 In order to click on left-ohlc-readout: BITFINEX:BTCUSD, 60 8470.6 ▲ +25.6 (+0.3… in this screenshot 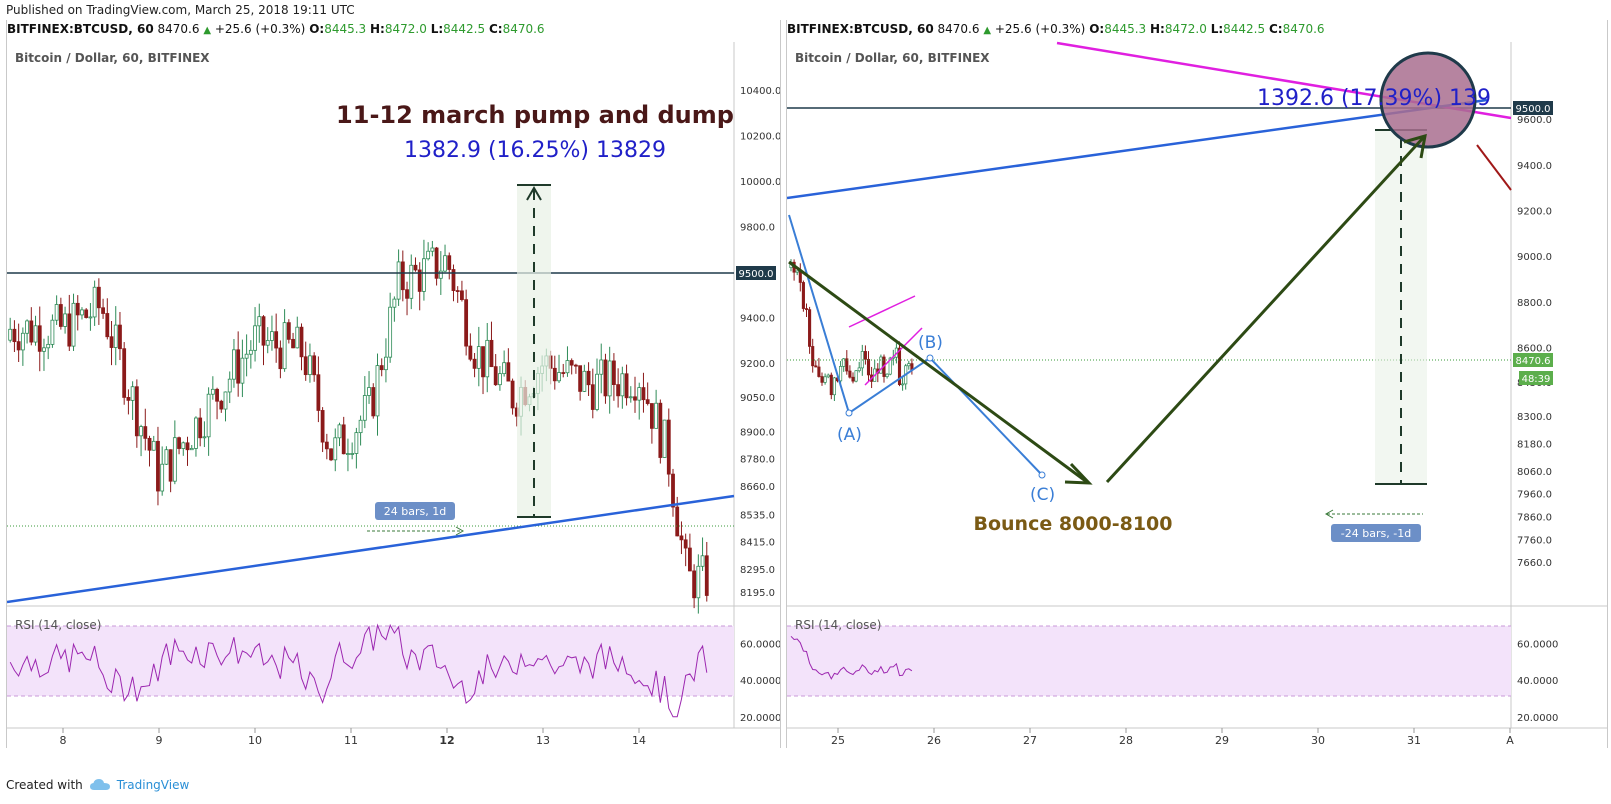, I will do `click(276, 29)`.